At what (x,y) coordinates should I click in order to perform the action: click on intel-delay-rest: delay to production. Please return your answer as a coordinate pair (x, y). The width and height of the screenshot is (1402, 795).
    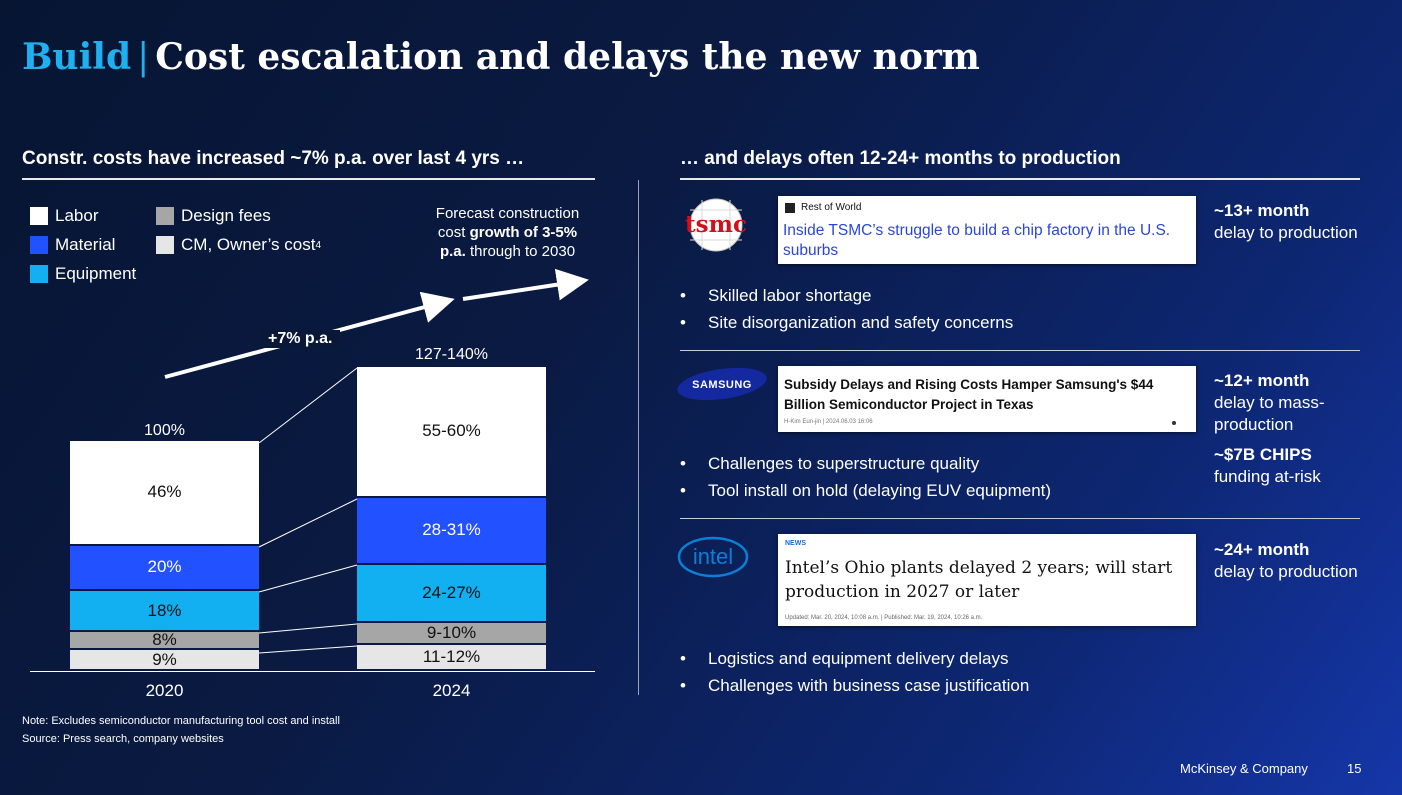
    Looking at the image, I should click on (1286, 571).